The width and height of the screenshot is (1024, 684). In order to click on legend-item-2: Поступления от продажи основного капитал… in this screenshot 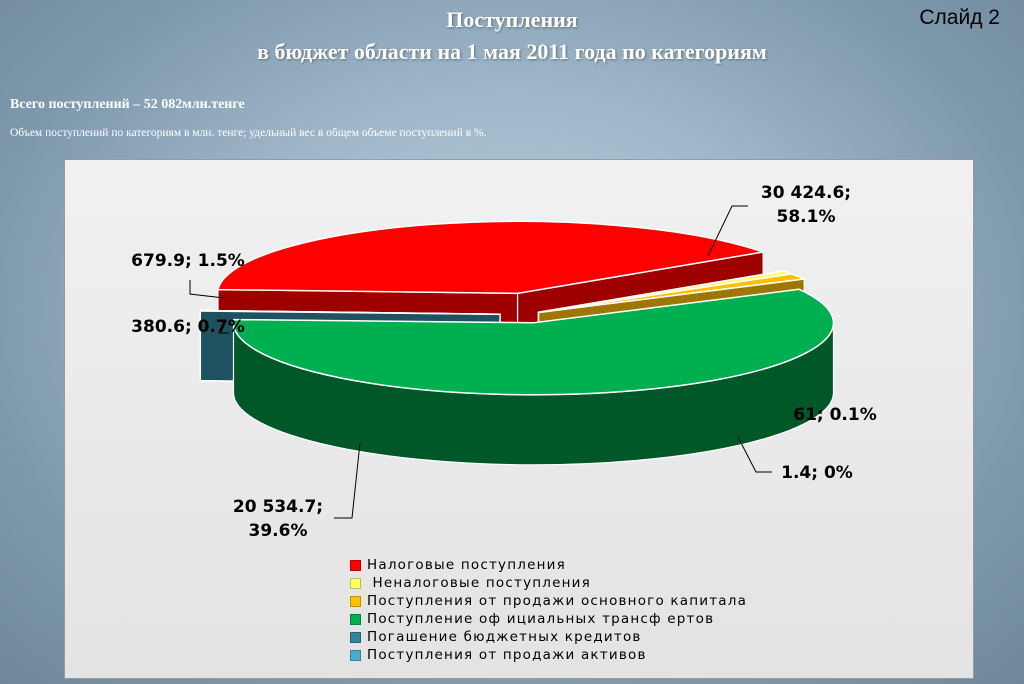, I will do `click(548, 601)`.